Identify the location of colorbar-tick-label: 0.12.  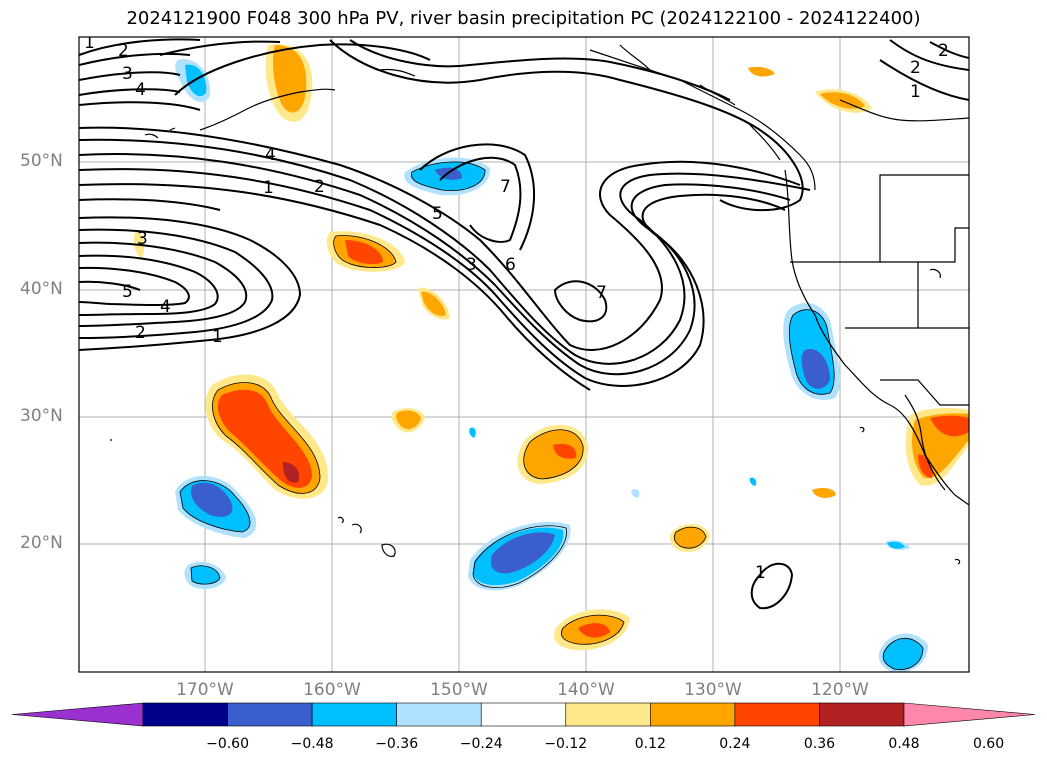
(650, 744).